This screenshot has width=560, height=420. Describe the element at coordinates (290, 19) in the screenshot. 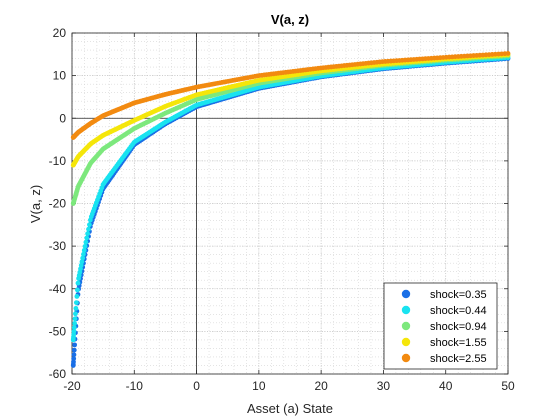

I see `chart-title: V(a, z)` at that location.